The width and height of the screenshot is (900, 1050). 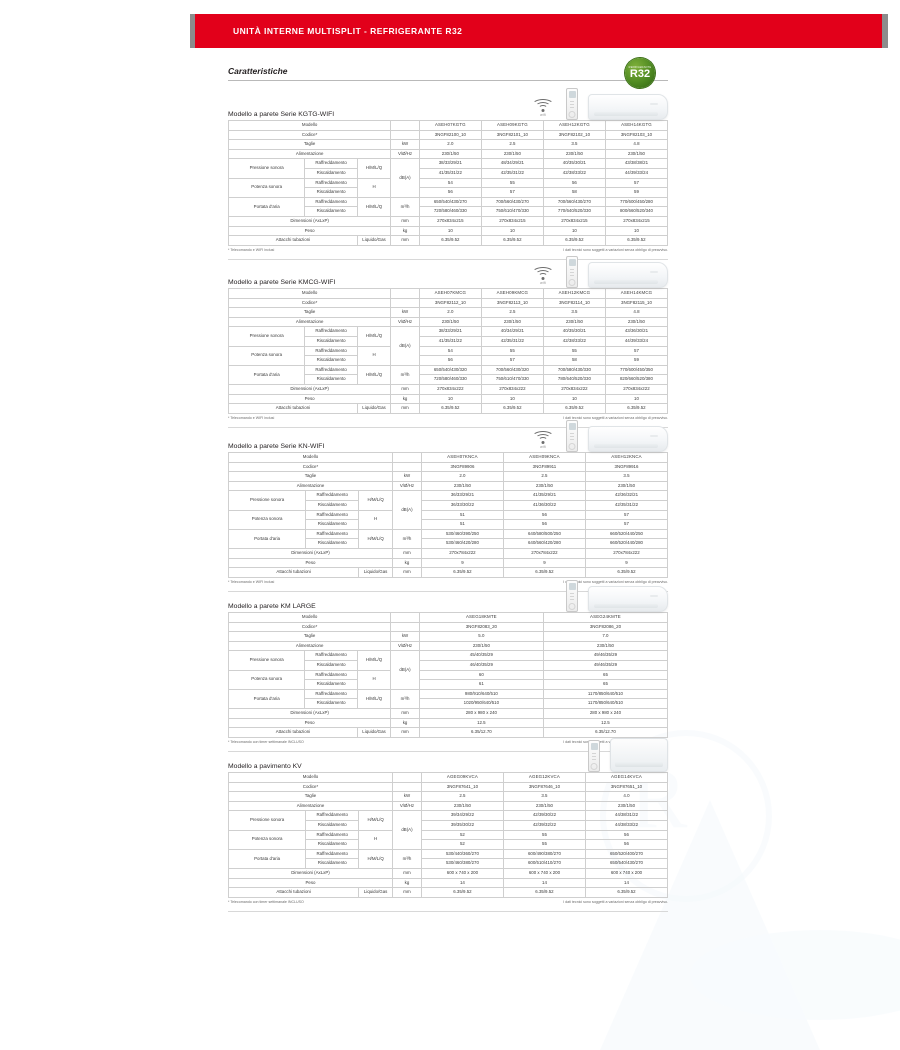 What do you see at coordinates (544, 534) in the screenshot?
I see `cell: 640/580/500/250` at bounding box center [544, 534].